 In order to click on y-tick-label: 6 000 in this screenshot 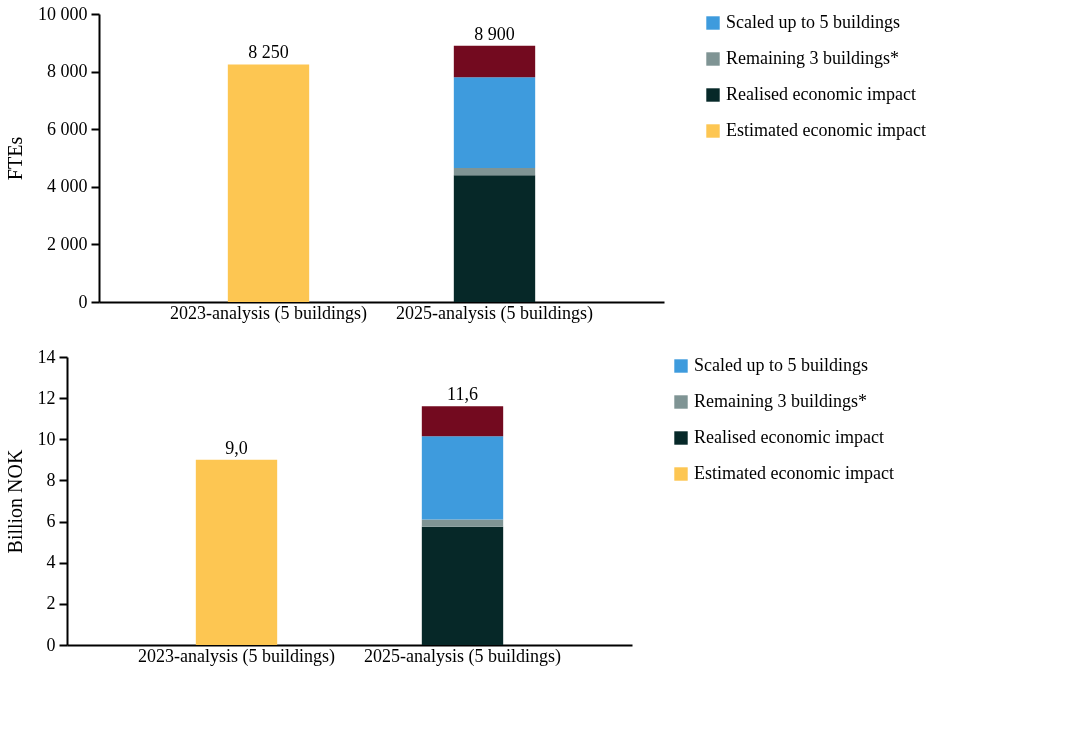, I will do `click(67, 128)`.